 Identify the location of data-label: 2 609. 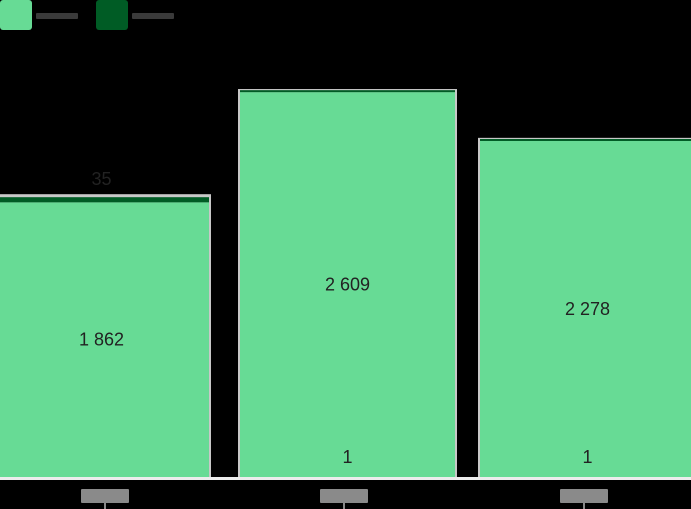
(347, 285).